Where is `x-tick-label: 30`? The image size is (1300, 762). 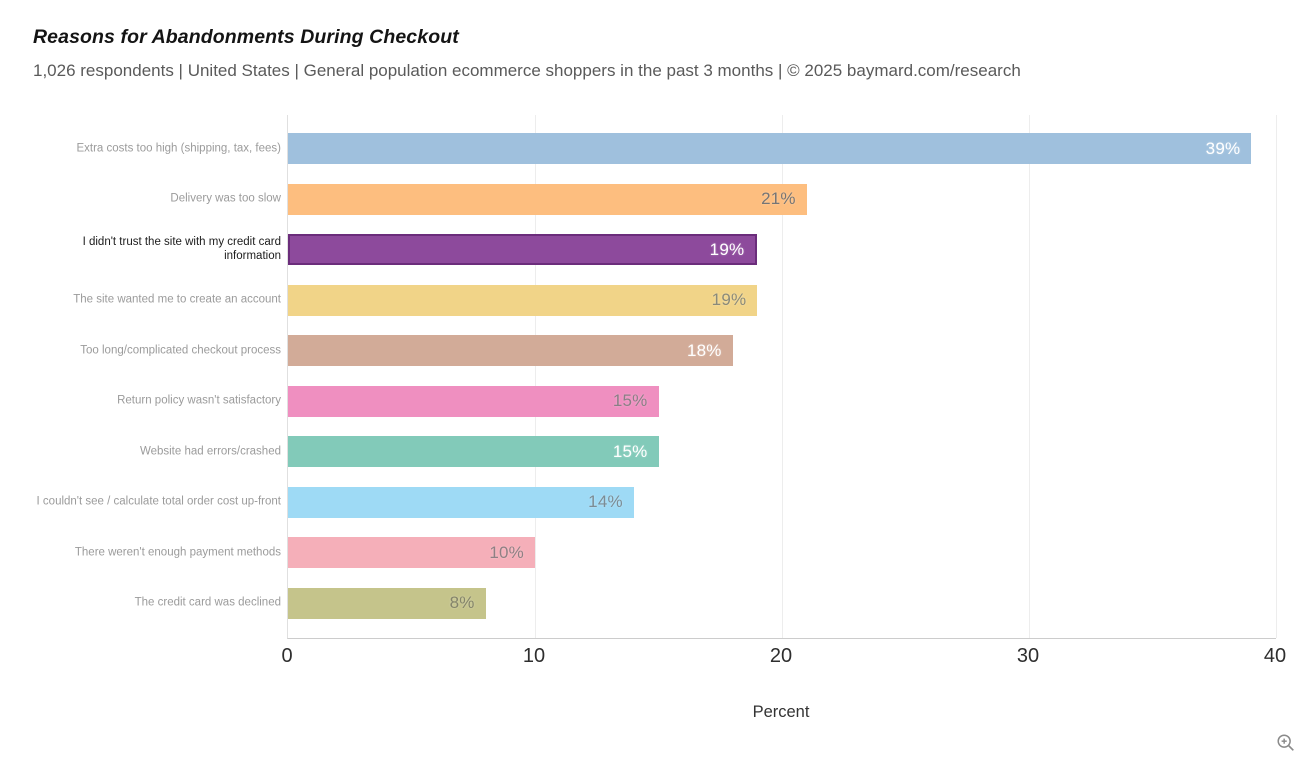 x-tick-label: 30 is located at coordinates (1028, 656).